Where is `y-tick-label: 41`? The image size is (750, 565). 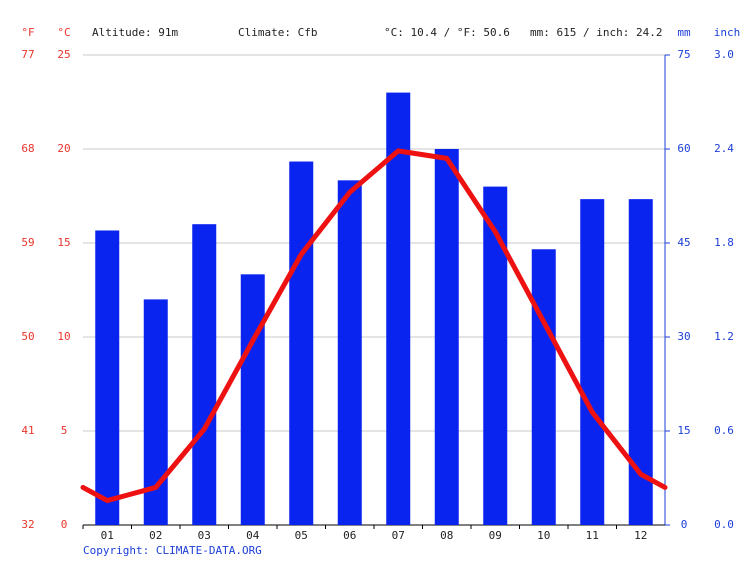
y-tick-label: 41 is located at coordinates (27, 430).